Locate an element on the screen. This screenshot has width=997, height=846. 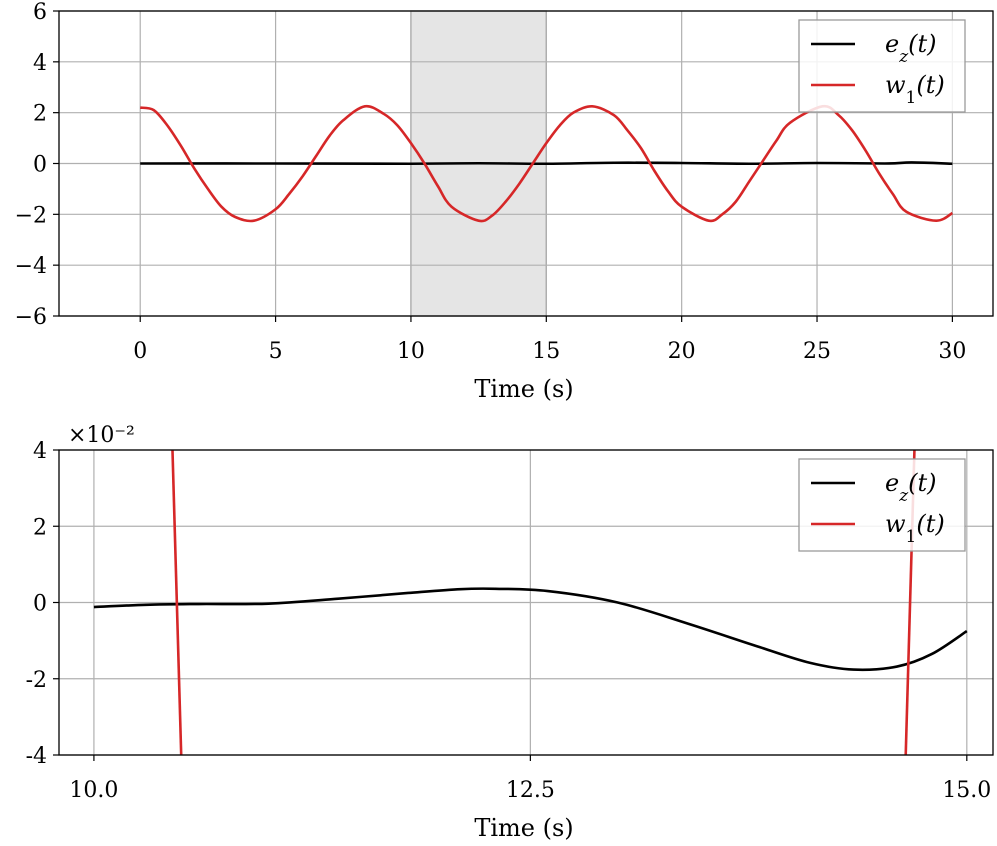
series-group is located at coordinates (546, 163).